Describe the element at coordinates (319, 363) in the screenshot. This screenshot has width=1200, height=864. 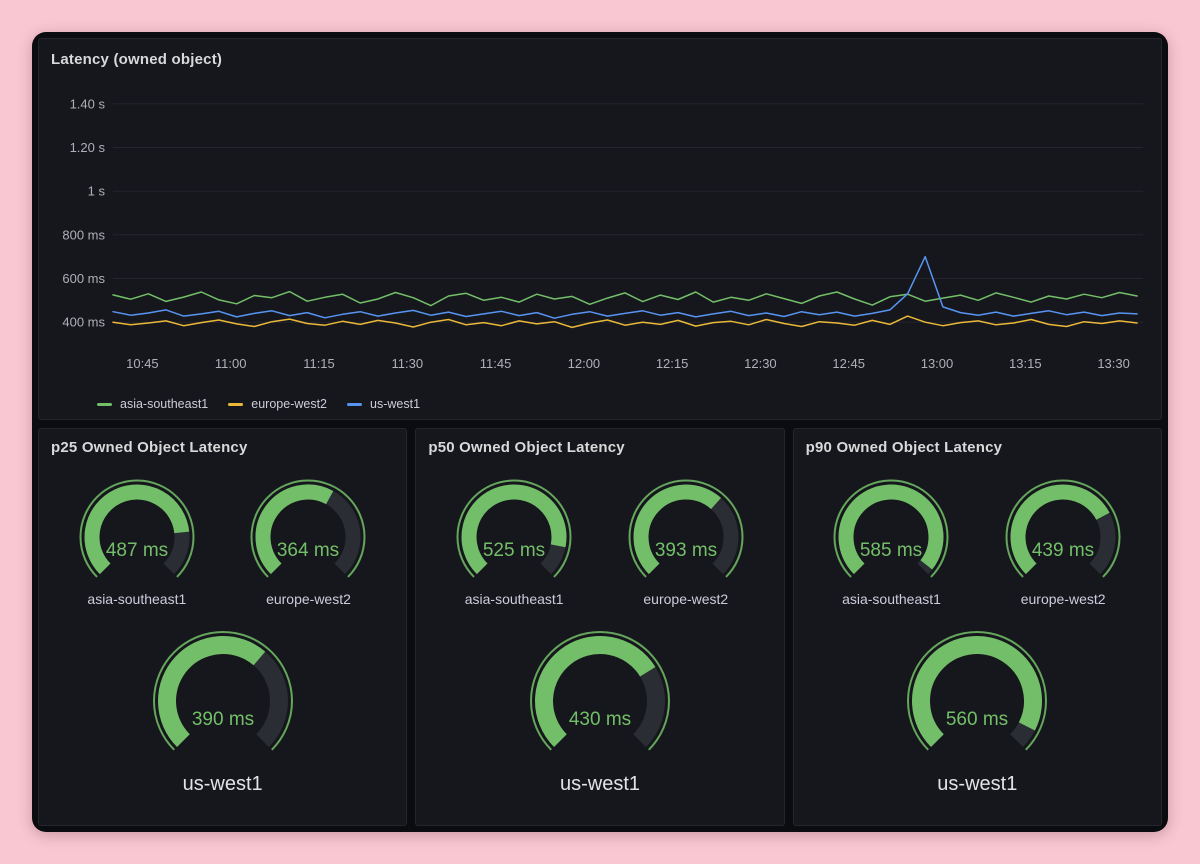
I see `x-axis-tick-label: 11:15` at that location.